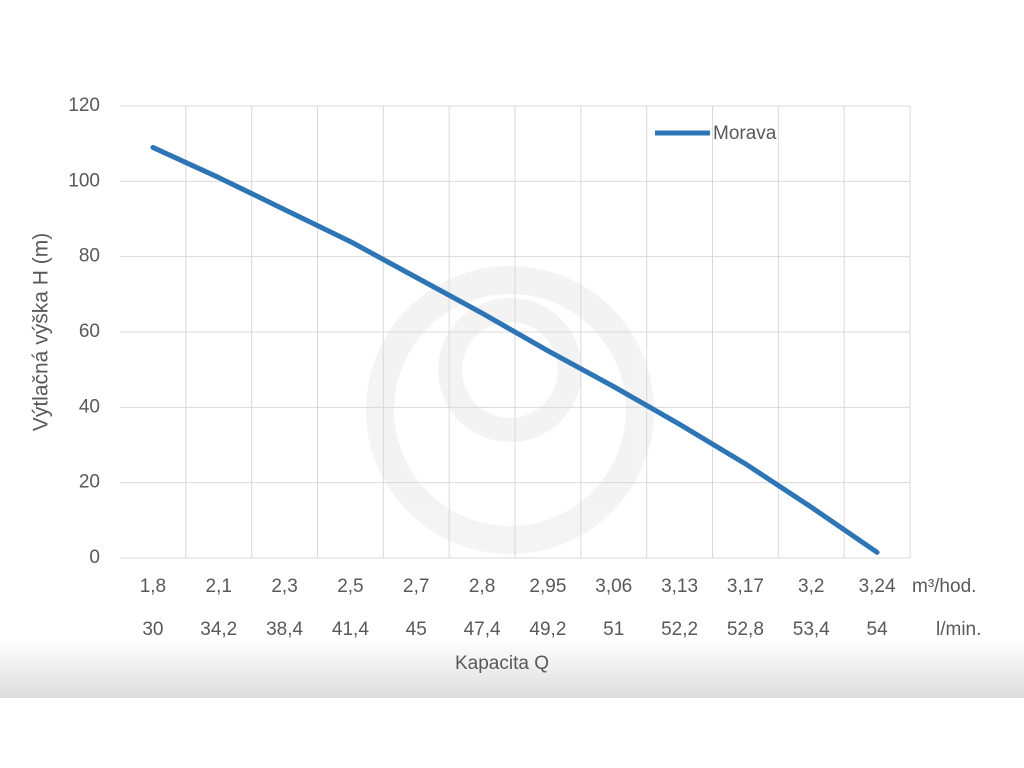 This screenshot has height=768, width=1024. I want to click on x-unit-label: l/min., so click(958, 629).